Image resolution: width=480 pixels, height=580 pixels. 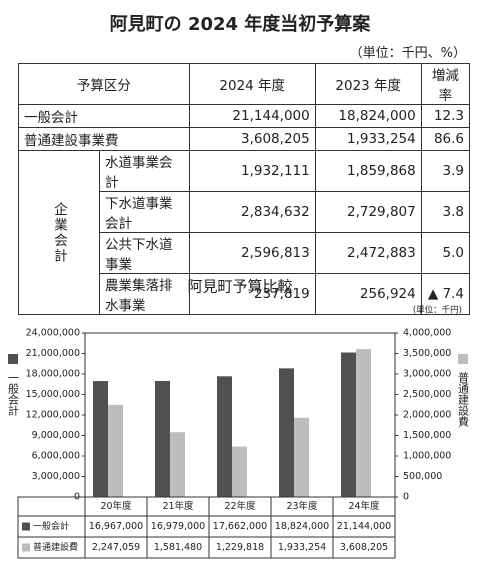 What do you see at coordinates (427, 333) in the screenshot?
I see `y2-tick-label: 4,000,000` at bounding box center [427, 333].